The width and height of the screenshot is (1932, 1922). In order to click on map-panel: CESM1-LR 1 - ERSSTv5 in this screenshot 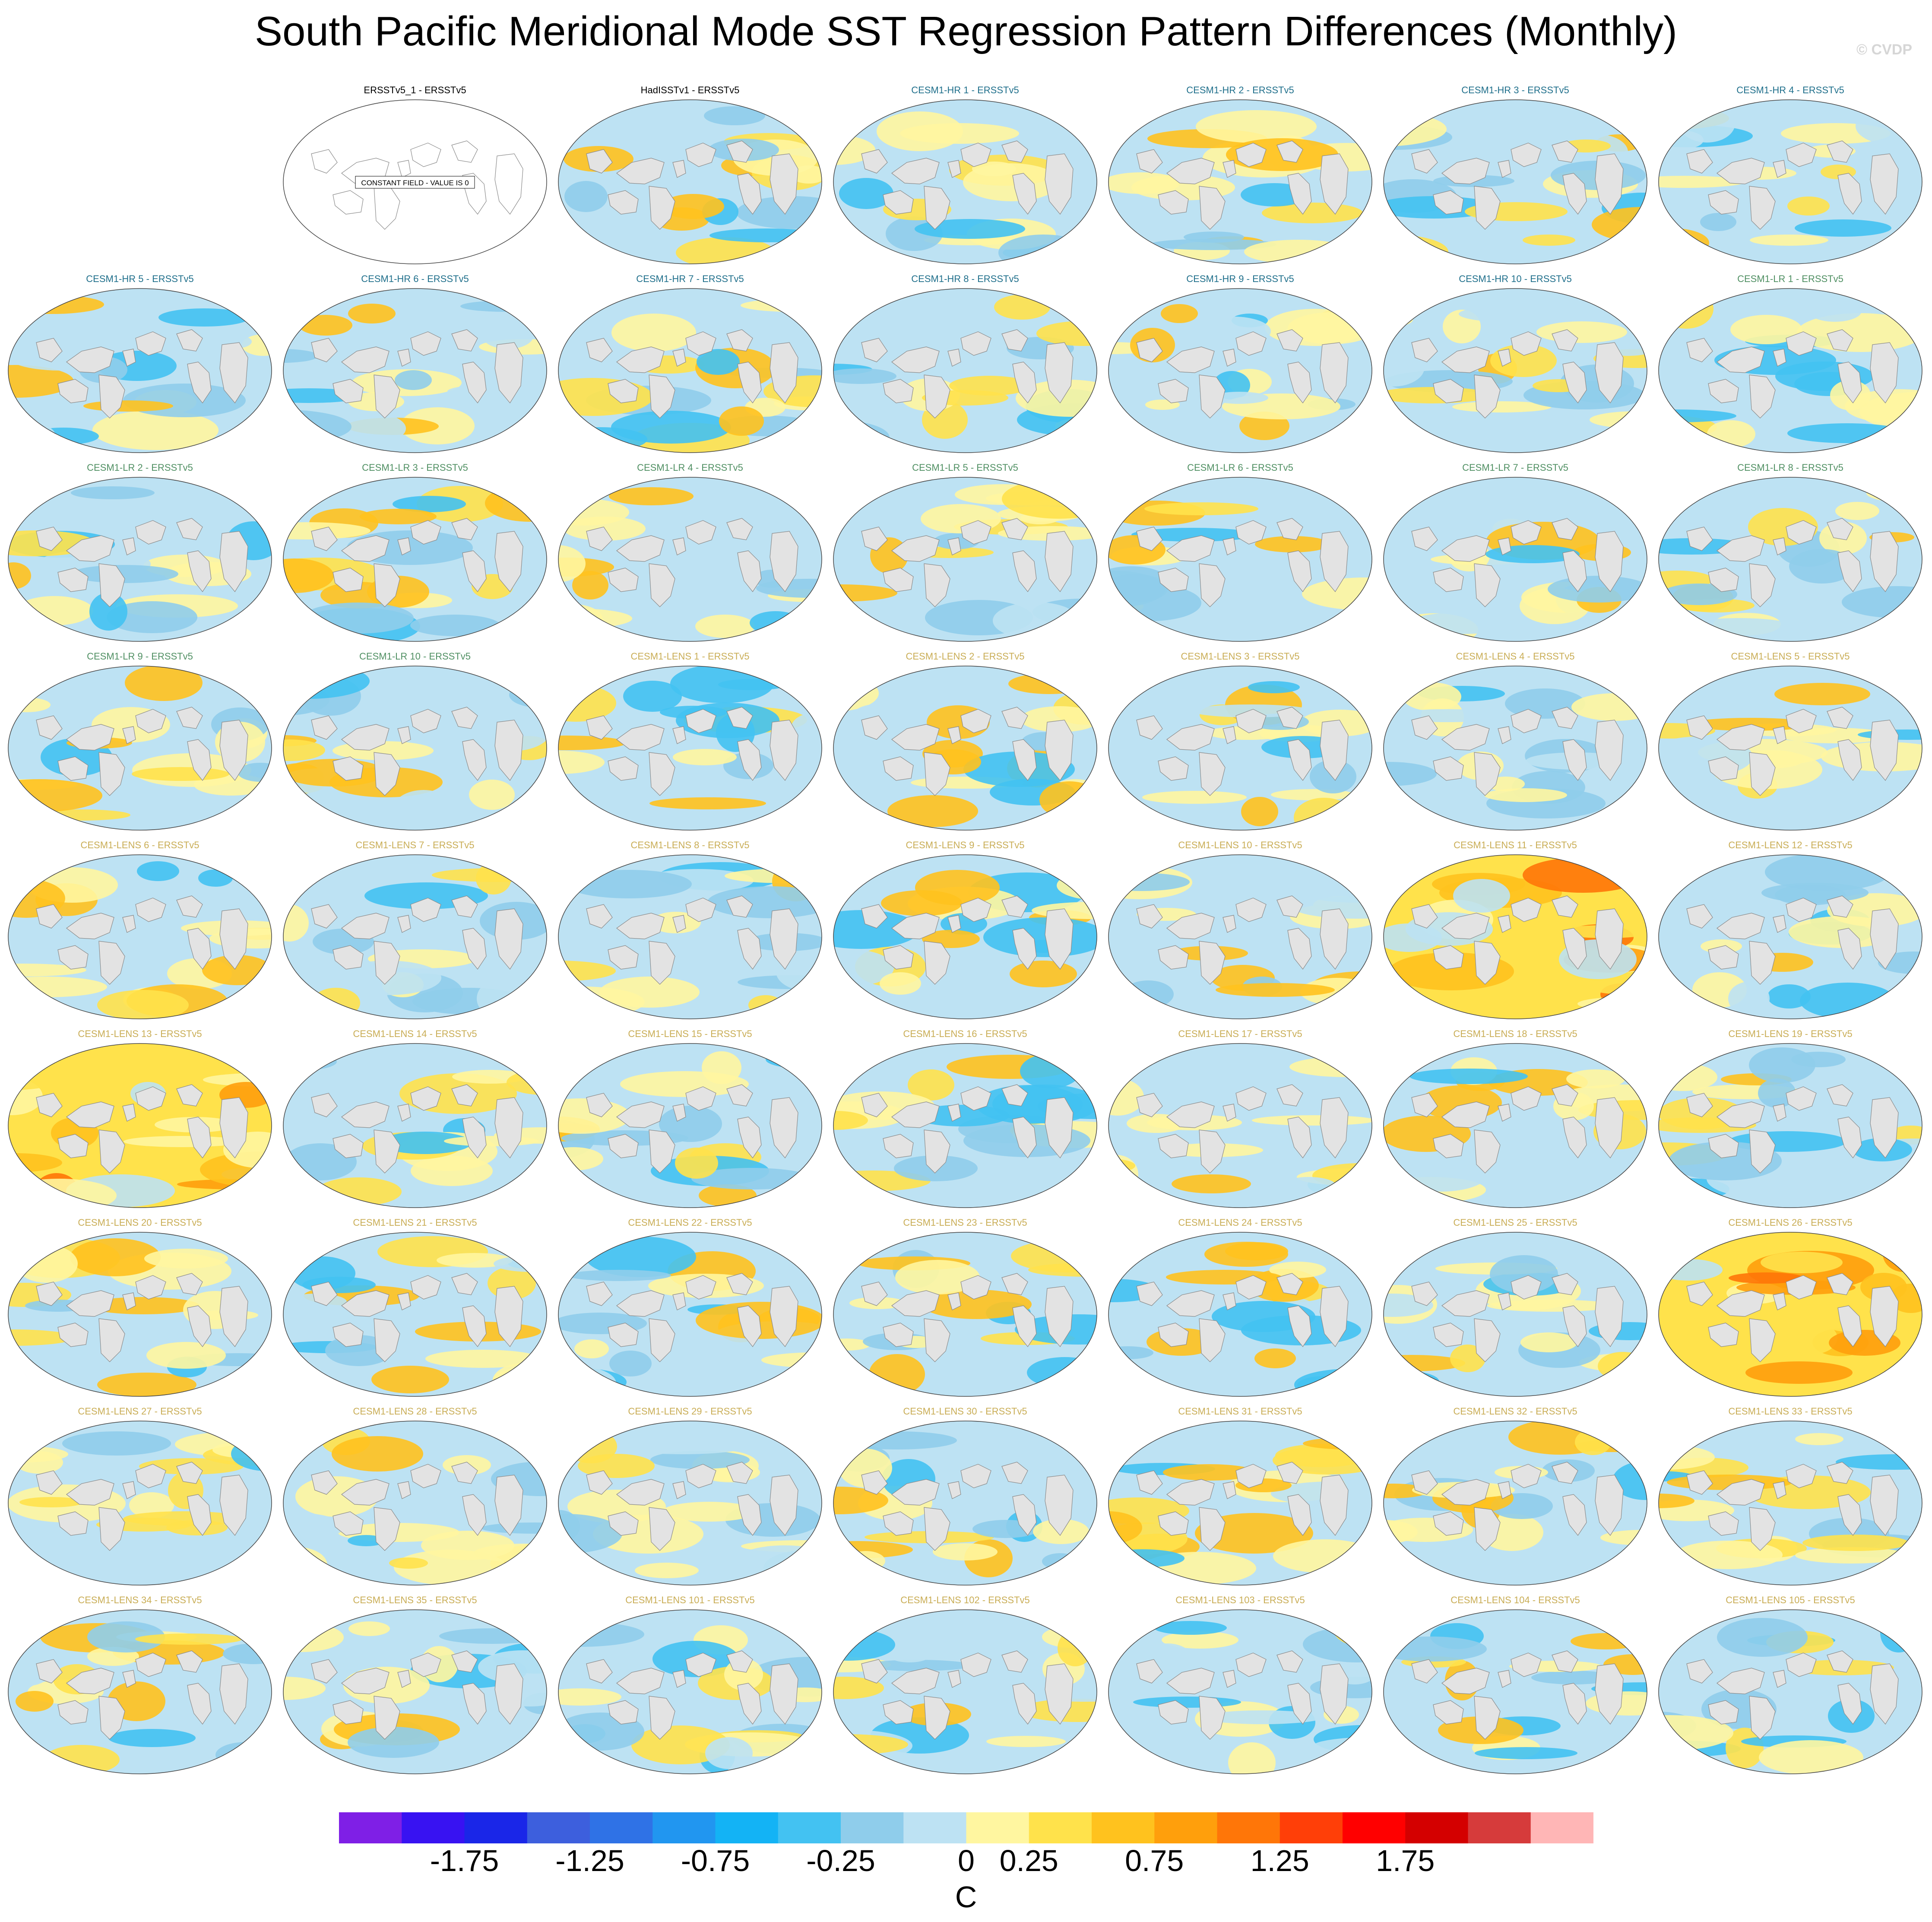, I will do `click(1790, 366)`.